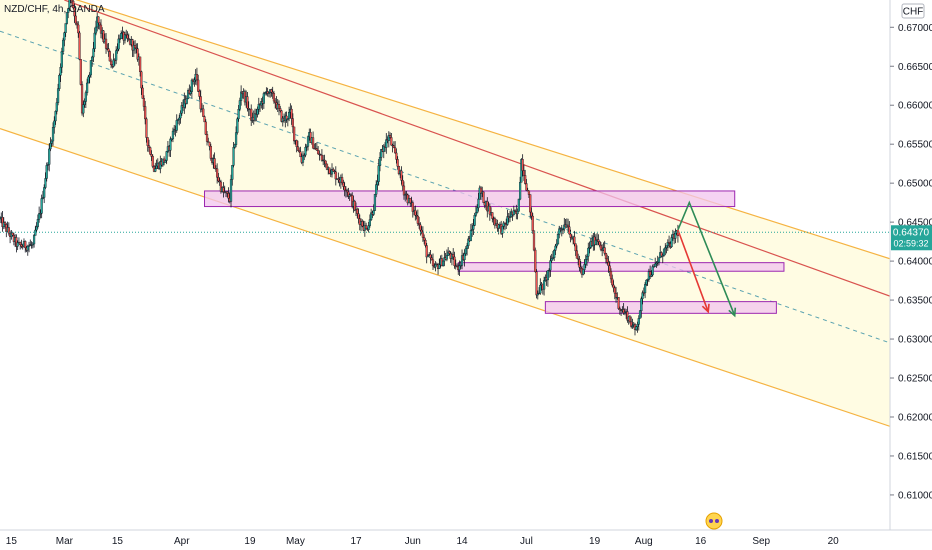  I want to click on x-axis: 15 Mar 15 Apr 19 May 17 Jun 14 Jul 19 Aug 16 Sep 20, so click(422, 541).